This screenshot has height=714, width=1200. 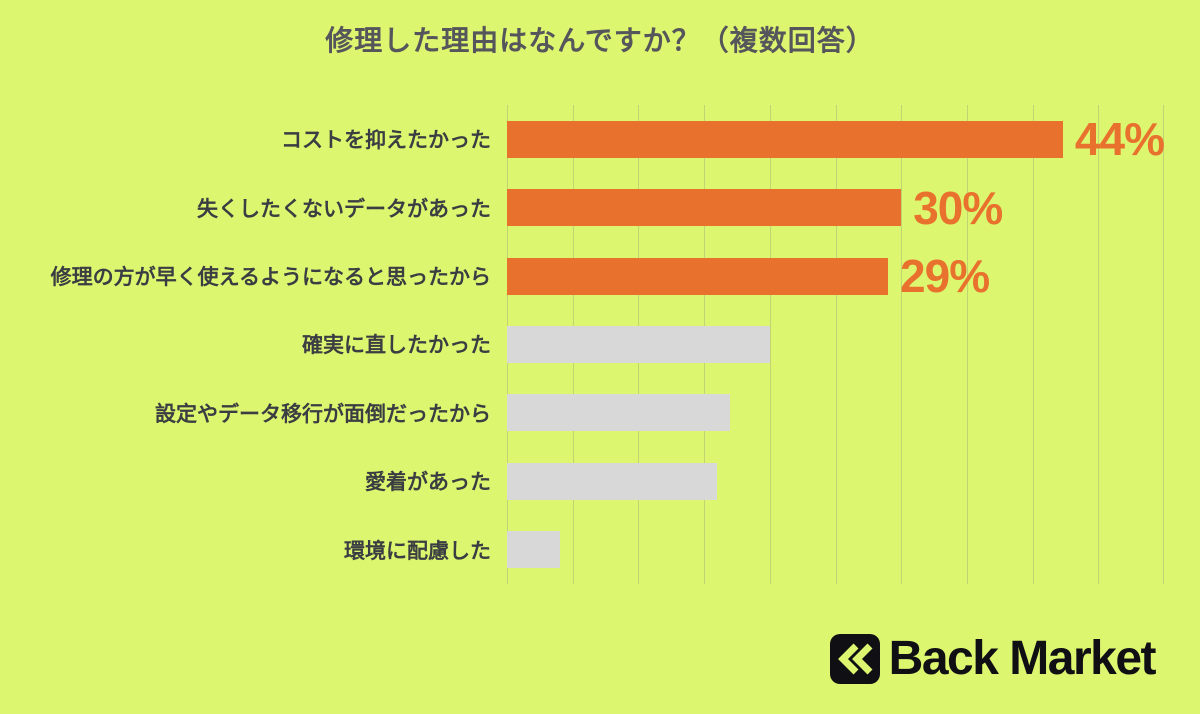 I want to click on chart-row: 環境に配慮した, so click(x=754, y=550).